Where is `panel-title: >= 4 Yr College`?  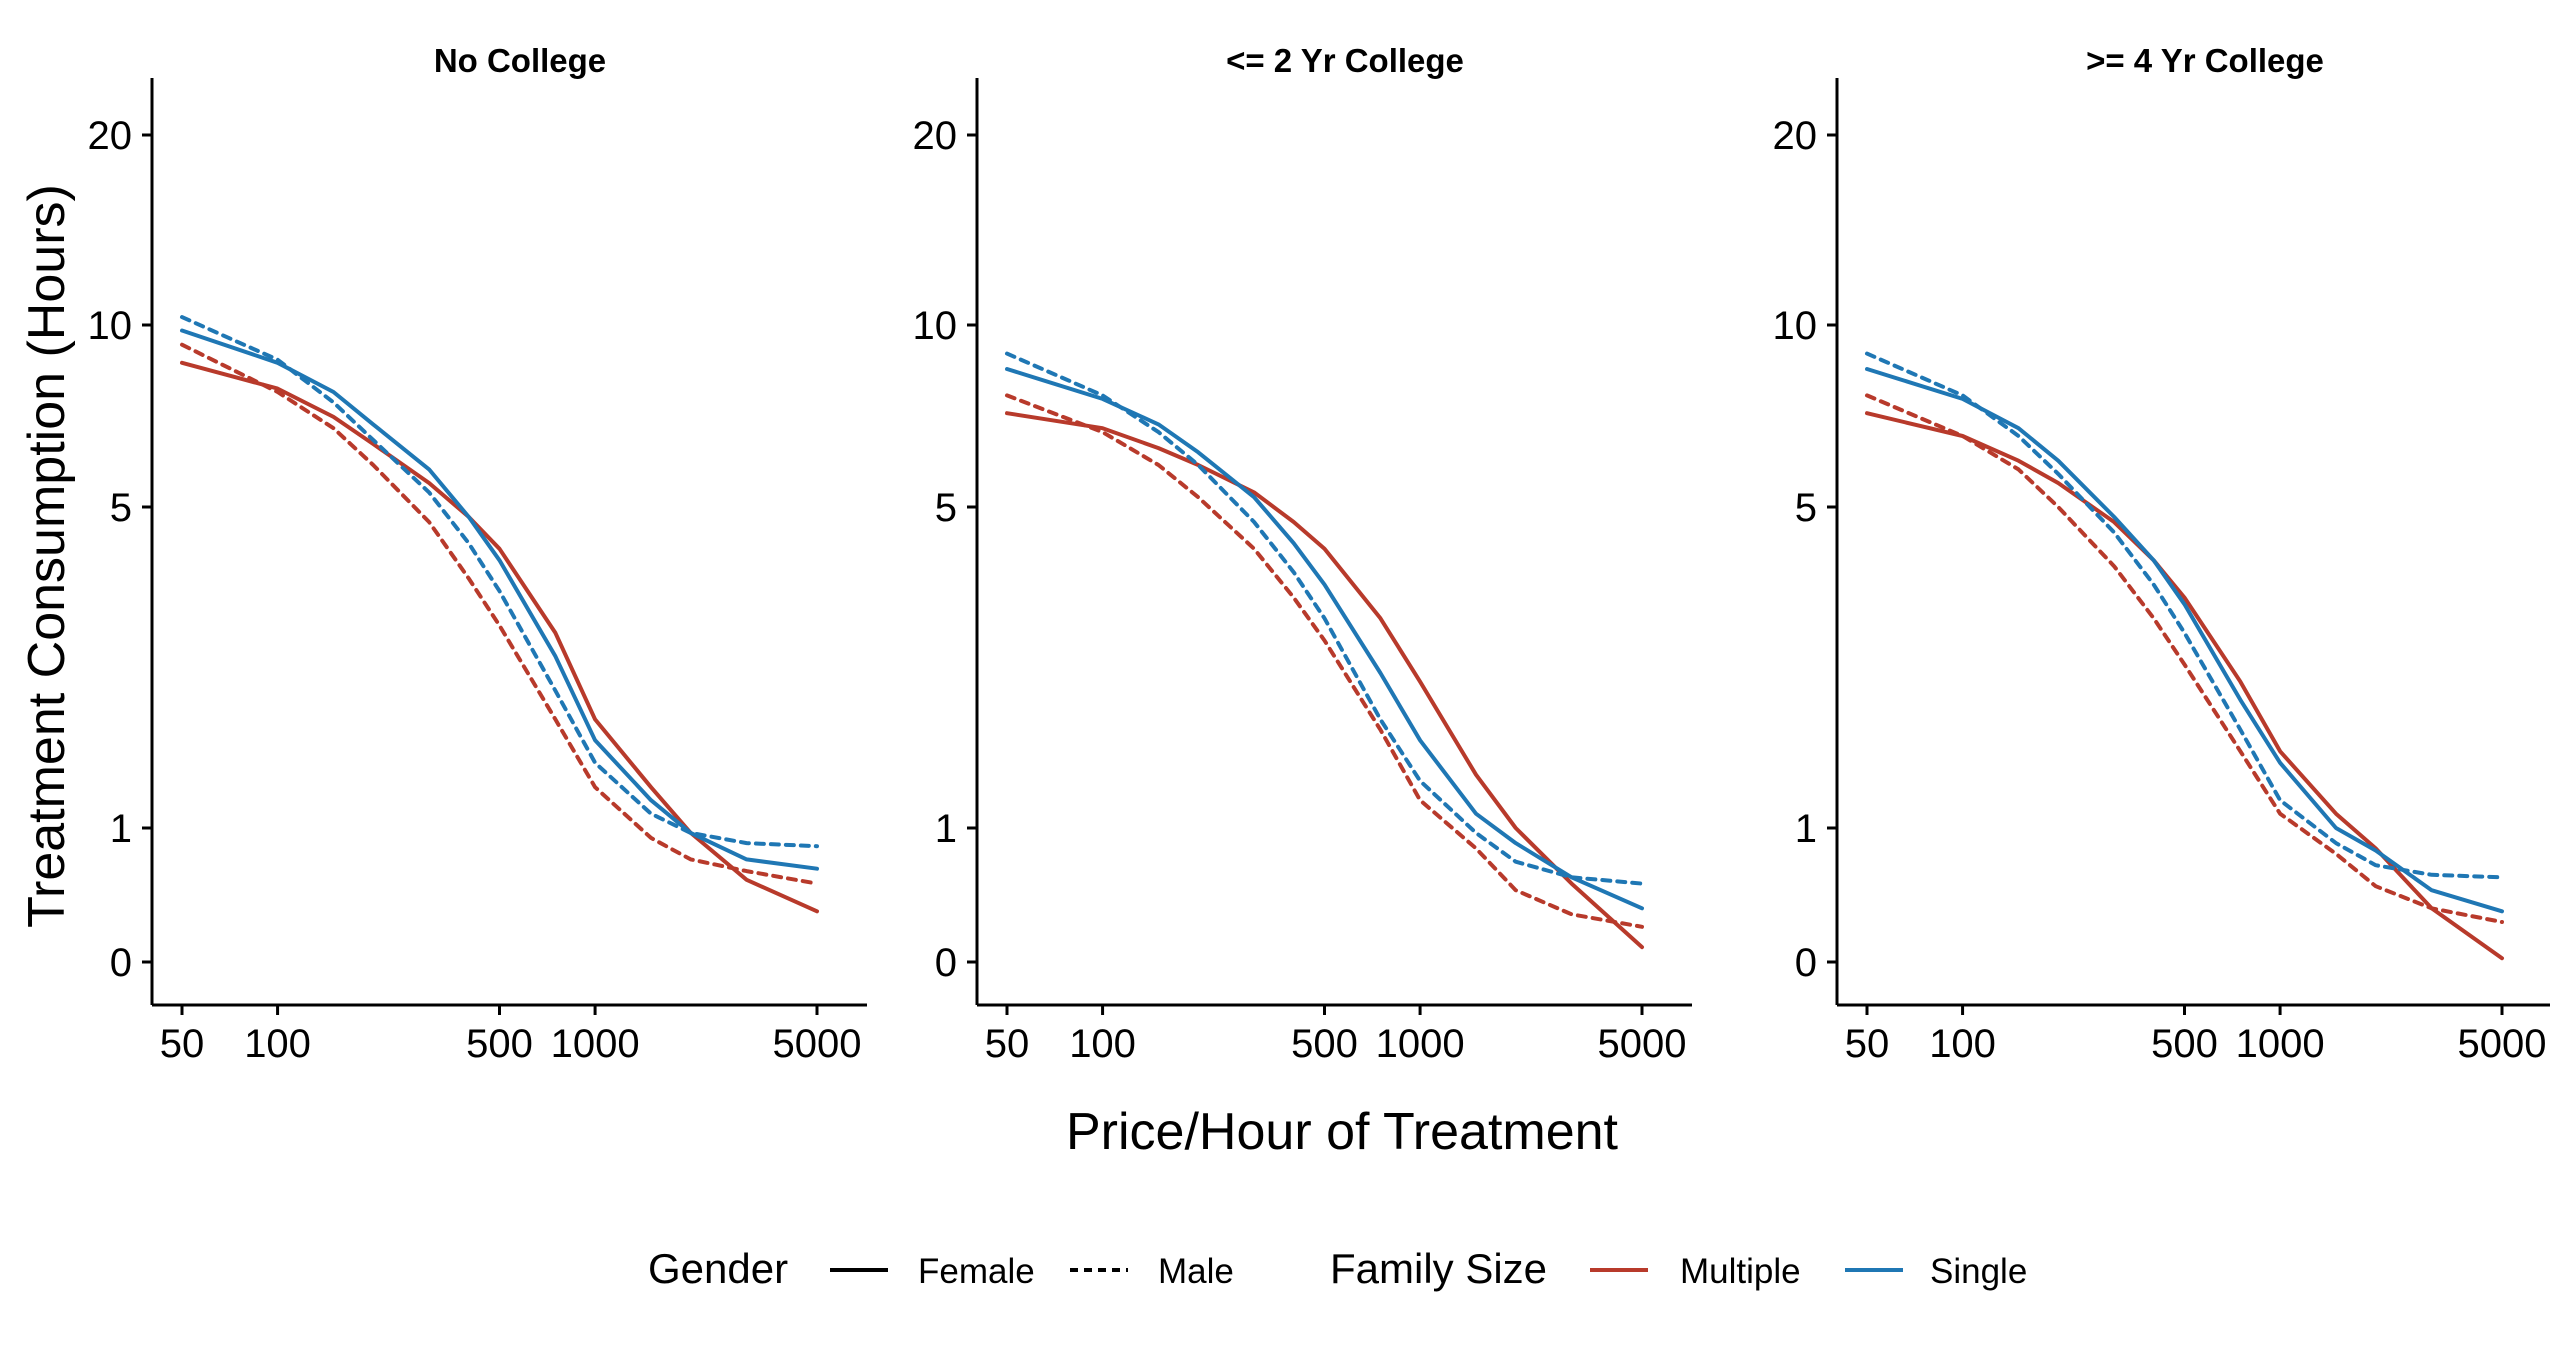 panel-title: >= 4 Yr College is located at coordinates (2205, 60).